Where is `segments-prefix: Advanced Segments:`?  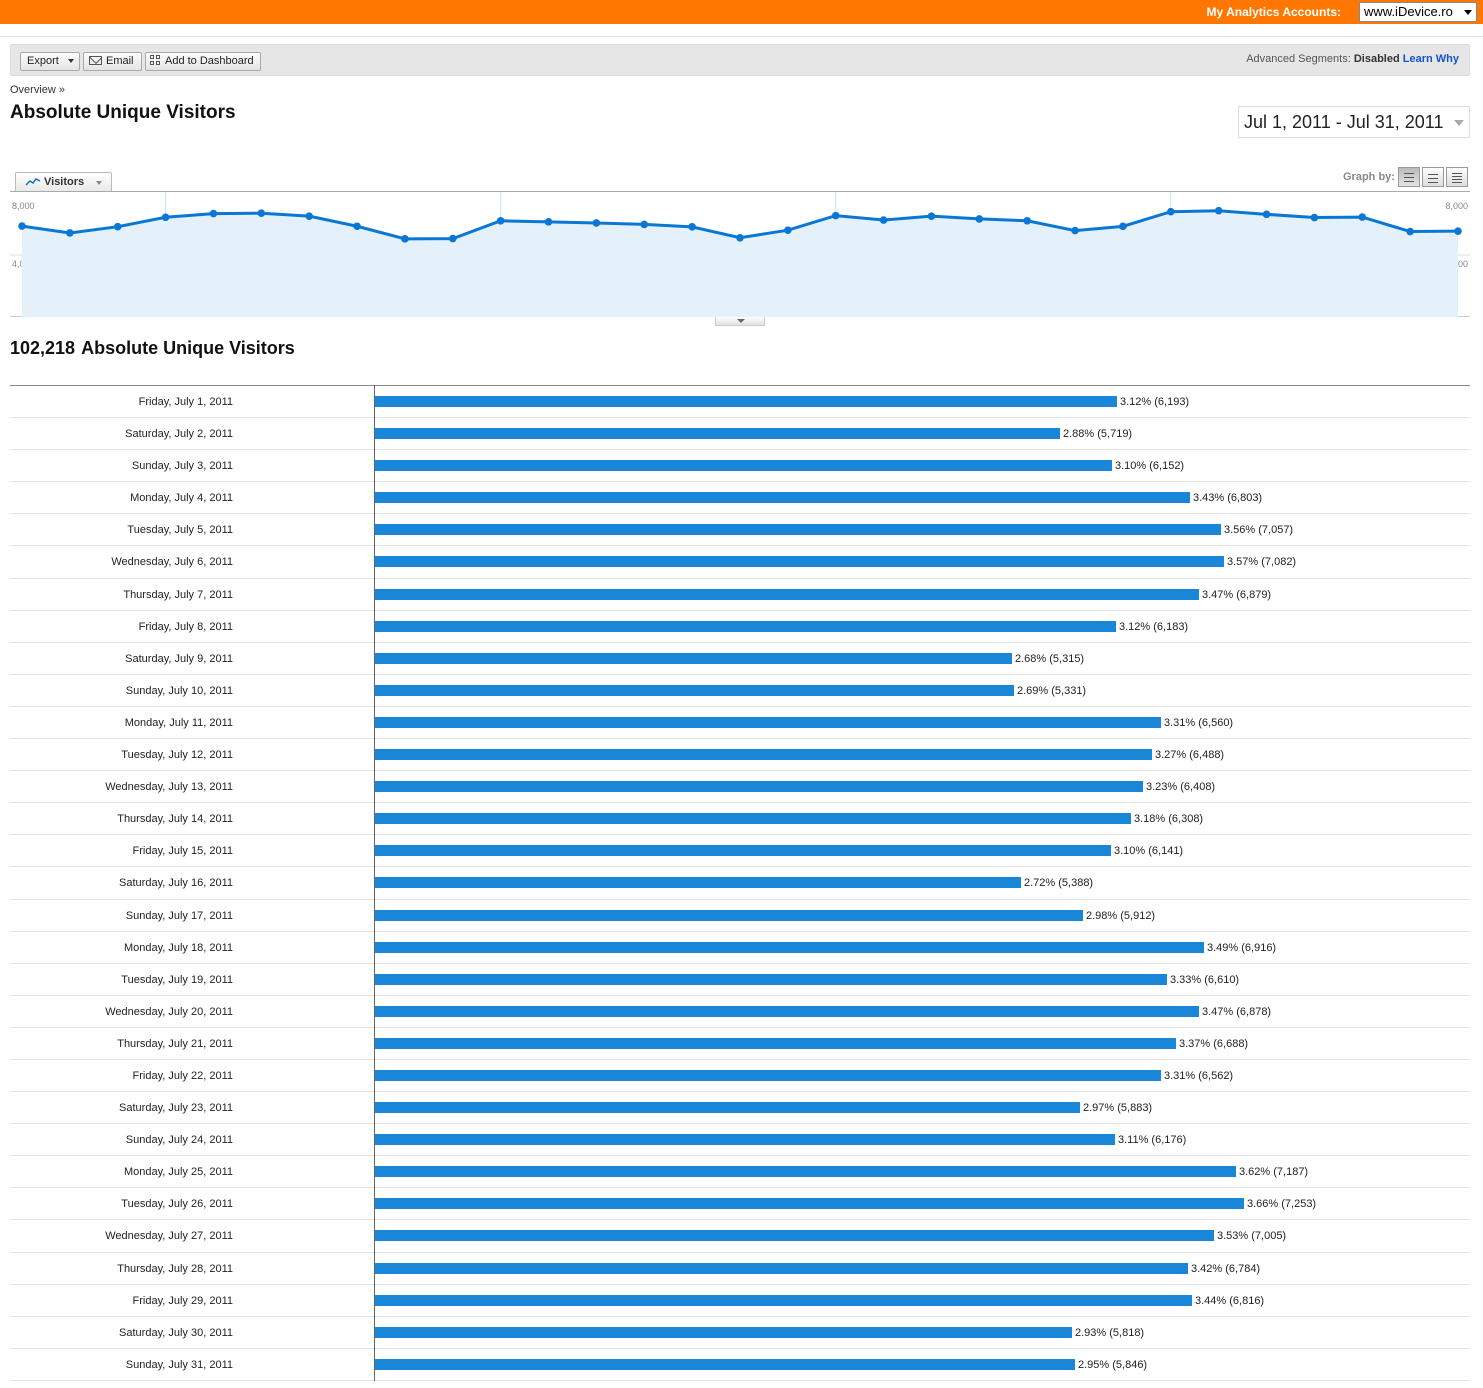 segments-prefix: Advanced Segments: is located at coordinates (1298, 59).